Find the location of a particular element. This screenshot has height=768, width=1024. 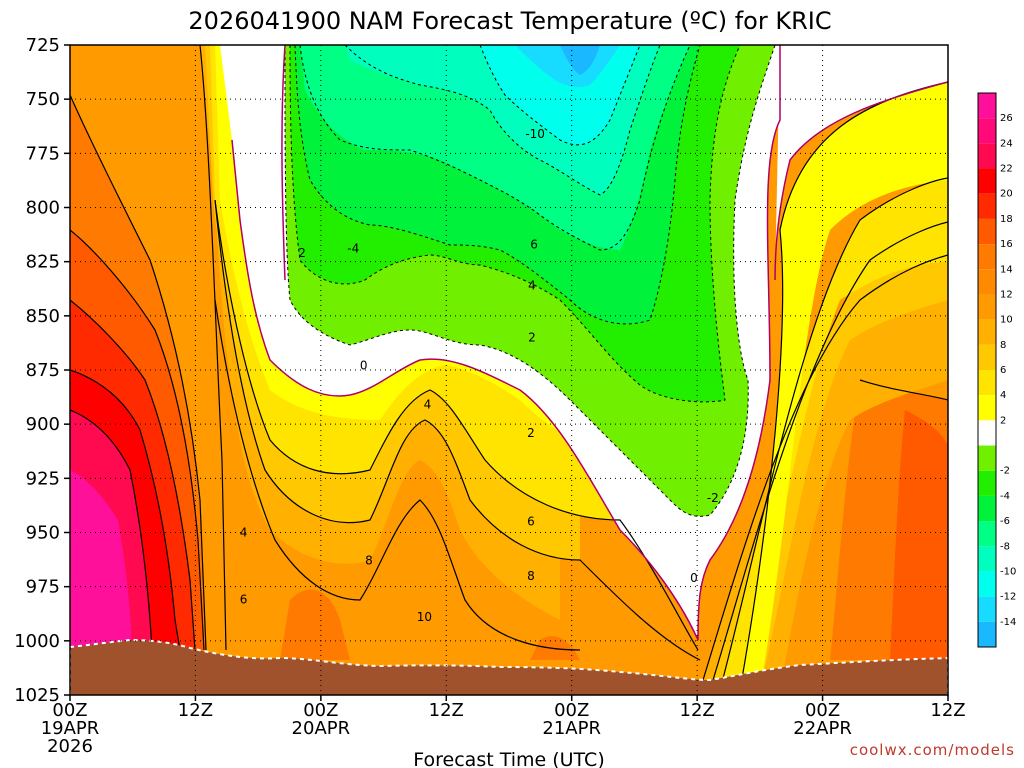

colorbar-label: 26 is located at coordinates (1006, 118).